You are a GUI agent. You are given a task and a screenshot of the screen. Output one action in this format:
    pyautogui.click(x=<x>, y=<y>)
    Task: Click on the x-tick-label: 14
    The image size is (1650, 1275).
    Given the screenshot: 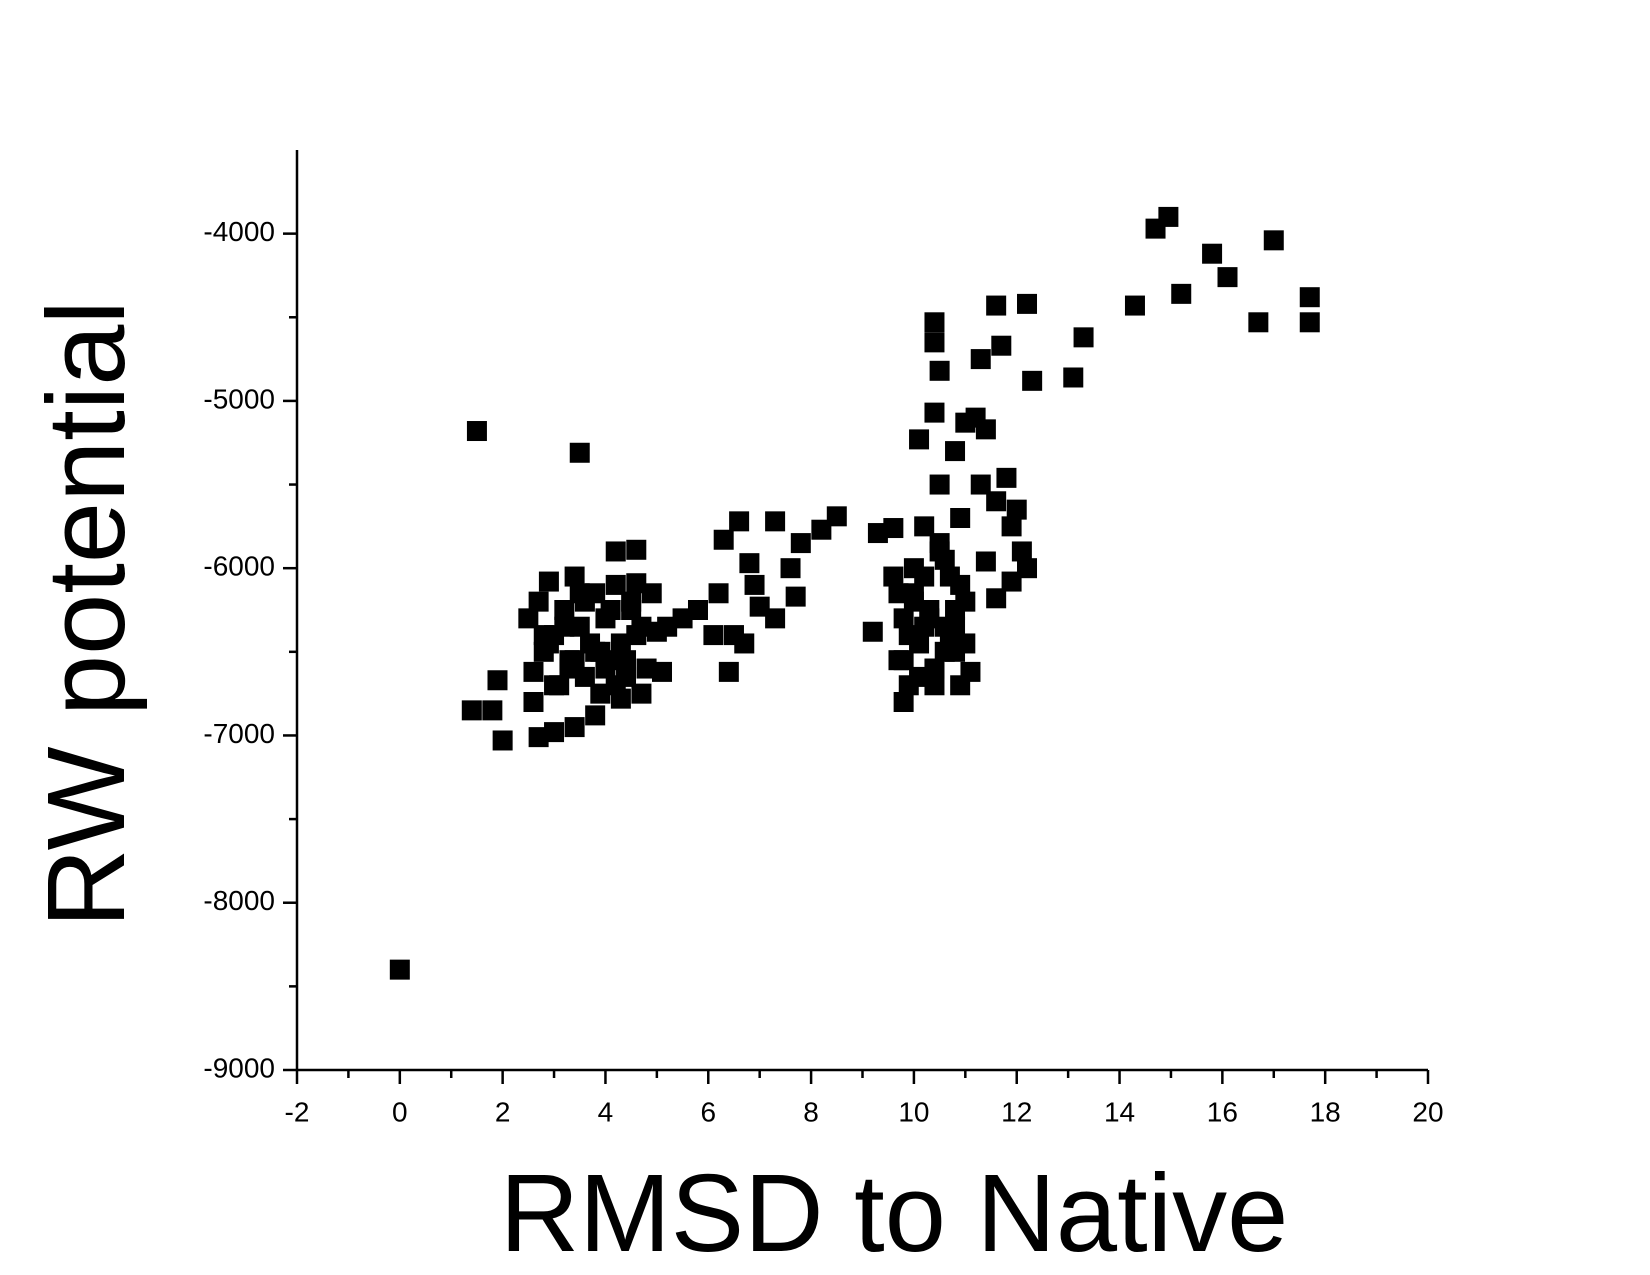 What is the action you would take?
    pyautogui.click(x=1119, y=1111)
    